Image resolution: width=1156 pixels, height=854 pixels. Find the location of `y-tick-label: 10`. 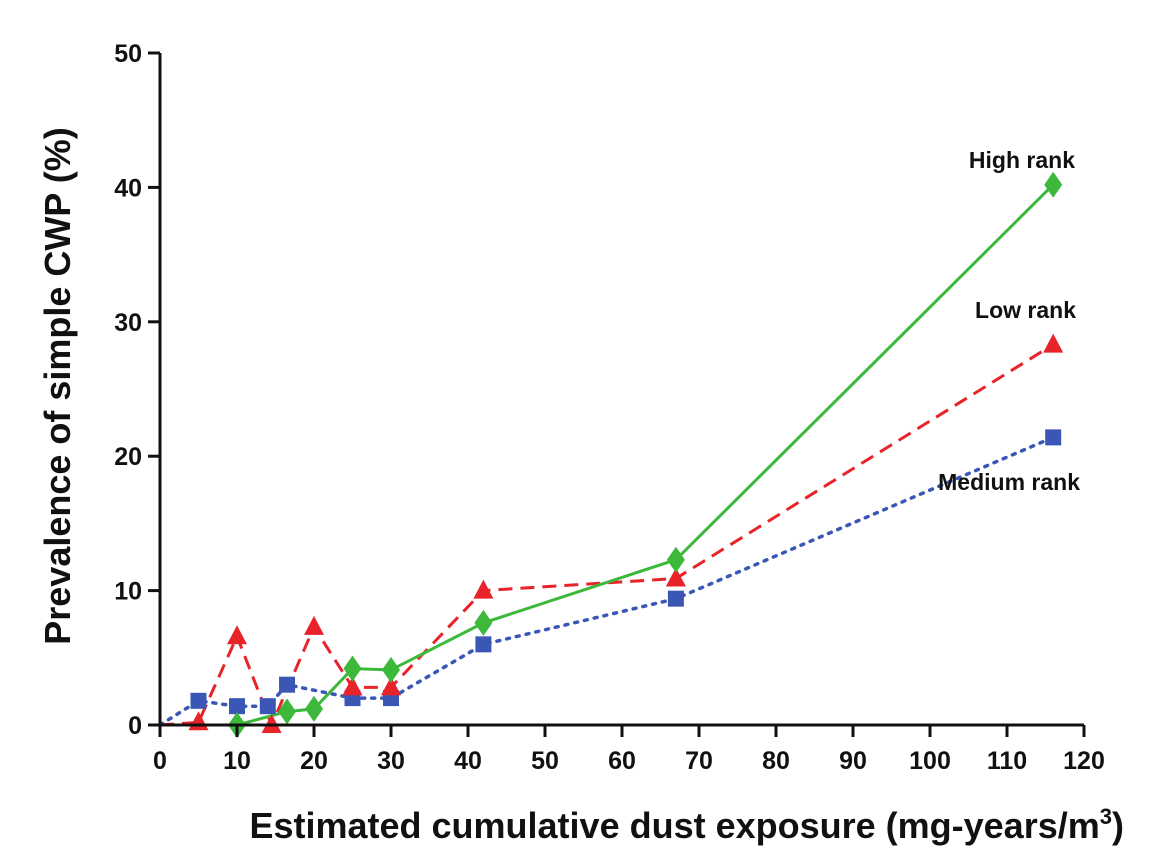

y-tick-label: 10 is located at coordinates (128, 592).